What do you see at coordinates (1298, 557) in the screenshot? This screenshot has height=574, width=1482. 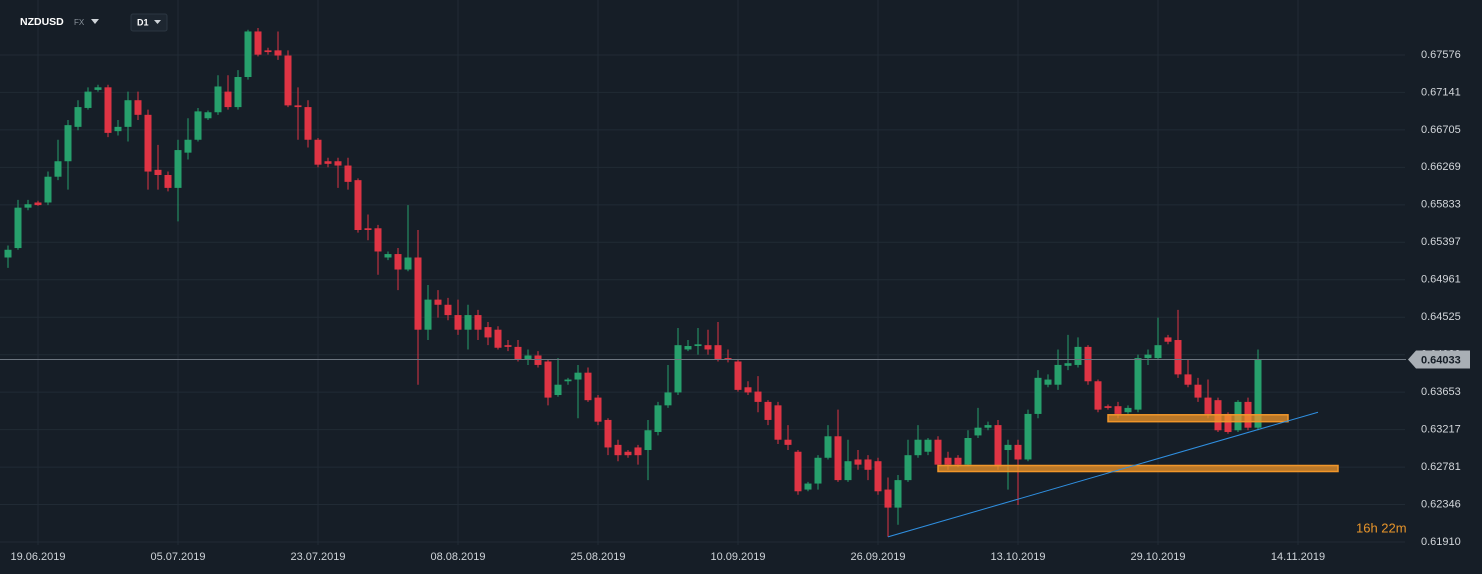 I see `x-tick-label: 14.11.2019` at bounding box center [1298, 557].